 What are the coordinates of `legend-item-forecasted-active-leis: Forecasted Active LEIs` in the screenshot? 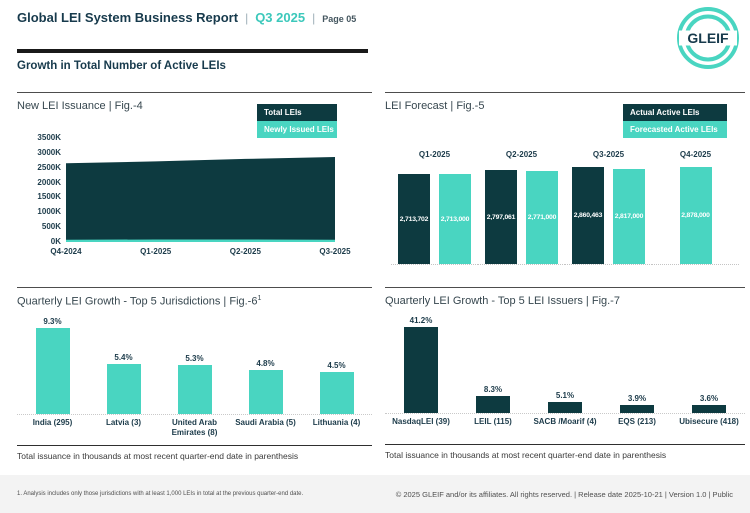 It's located at (675, 129).